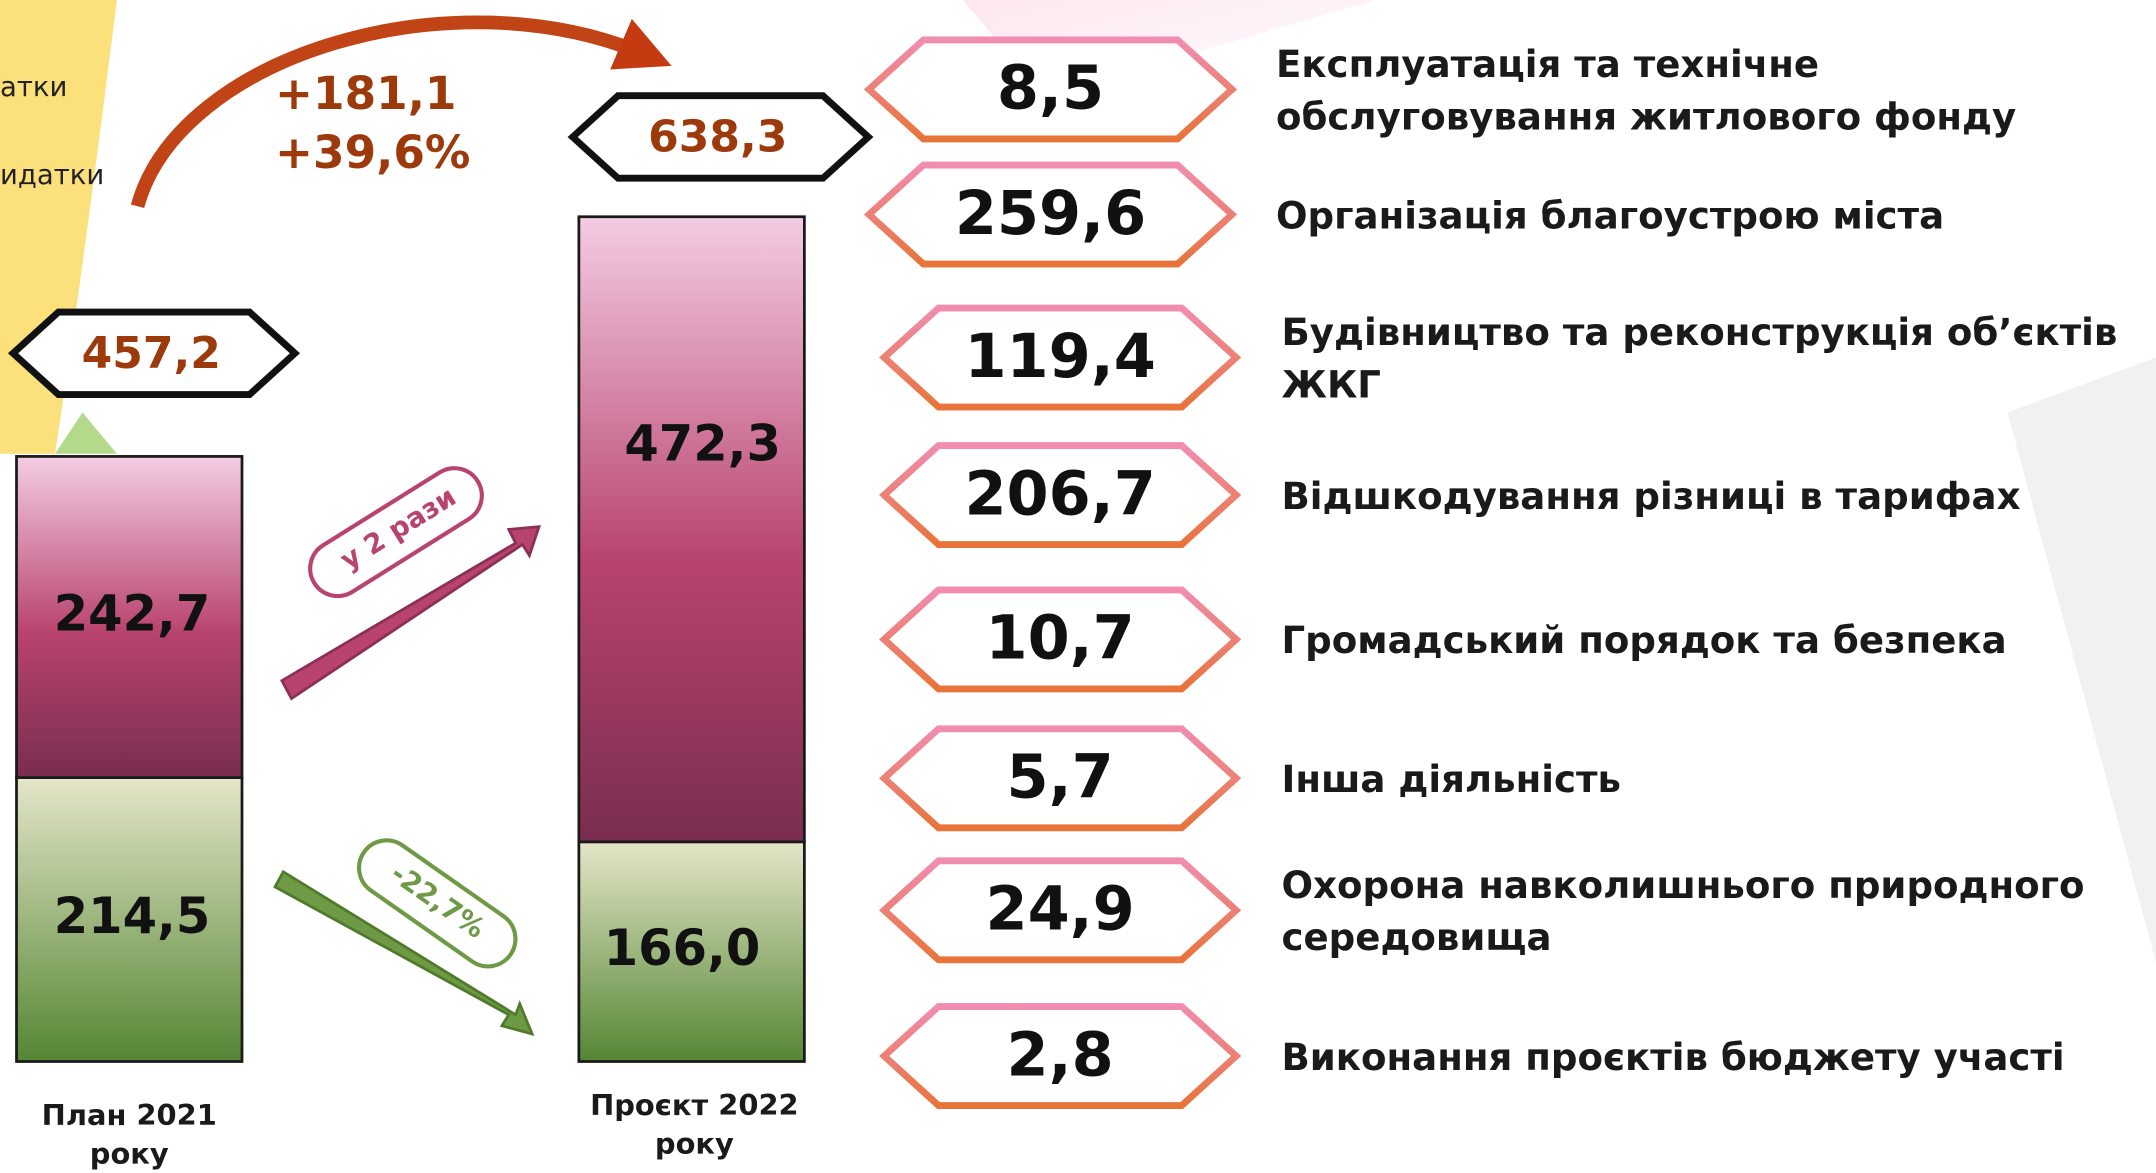 The height and width of the screenshot is (1173, 2156). Describe the element at coordinates (695, 1124) in the screenshot. I see `category-label: Проєкт 2022 року` at that location.